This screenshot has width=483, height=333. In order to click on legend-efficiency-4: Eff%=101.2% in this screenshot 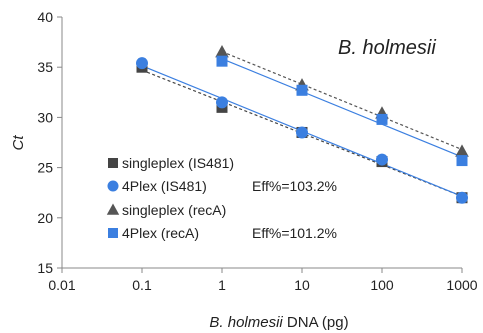, I will do `click(294, 233)`.